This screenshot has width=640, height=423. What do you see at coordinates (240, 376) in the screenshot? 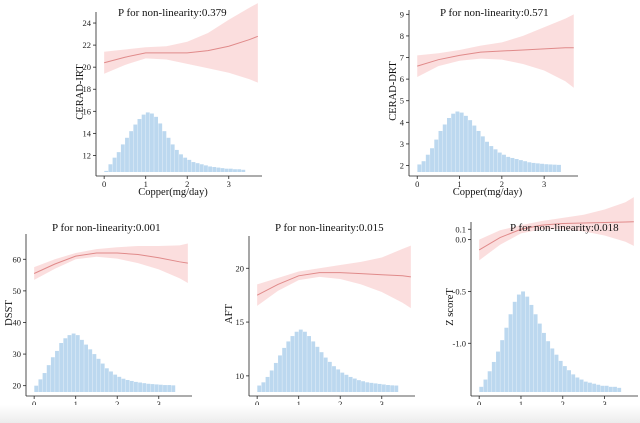
I see `y-tick-label: 10` at bounding box center [240, 376].